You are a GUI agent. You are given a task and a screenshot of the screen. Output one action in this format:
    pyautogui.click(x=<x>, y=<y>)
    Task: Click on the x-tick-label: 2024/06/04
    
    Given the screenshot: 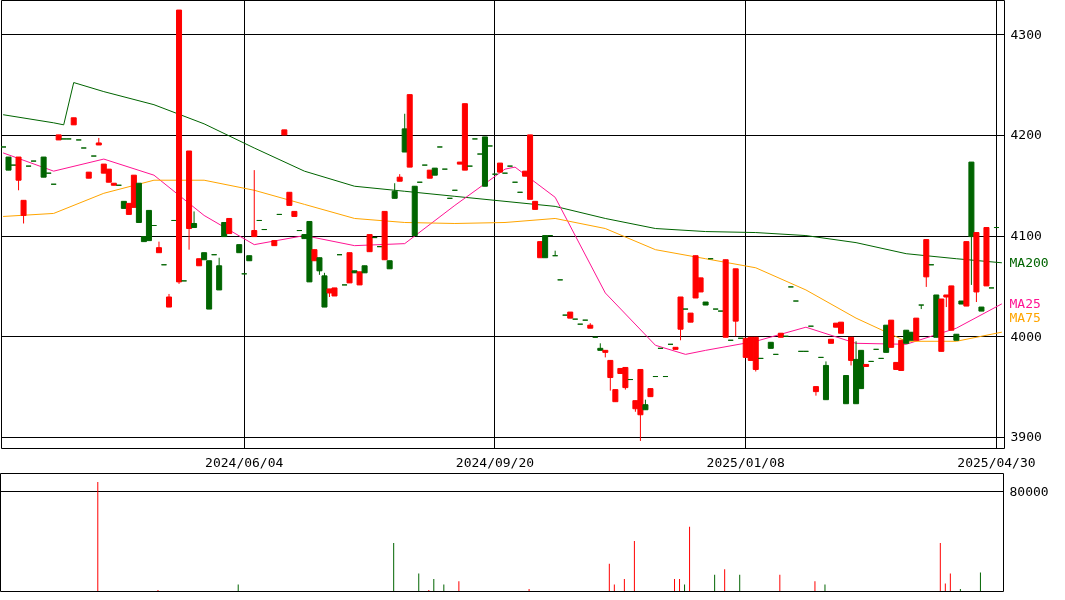 What is the action you would take?
    pyautogui.click(x=244, y=462)
    